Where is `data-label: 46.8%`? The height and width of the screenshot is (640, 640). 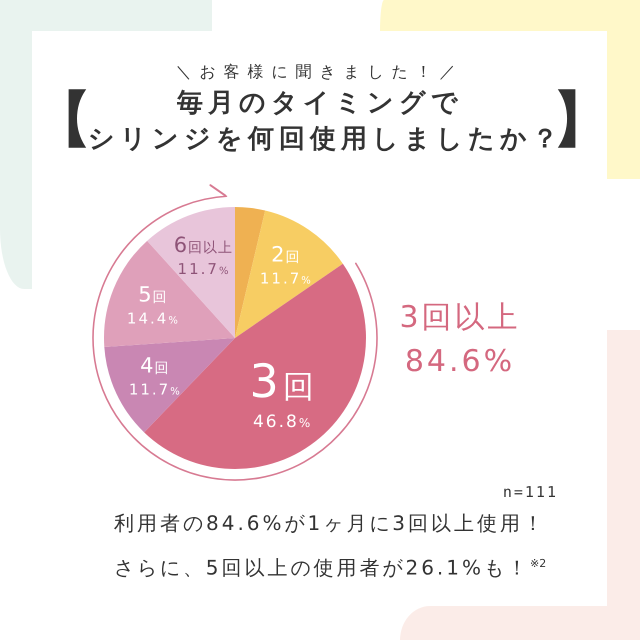 data-label: 46.8% is located at coordinates (281, 422).